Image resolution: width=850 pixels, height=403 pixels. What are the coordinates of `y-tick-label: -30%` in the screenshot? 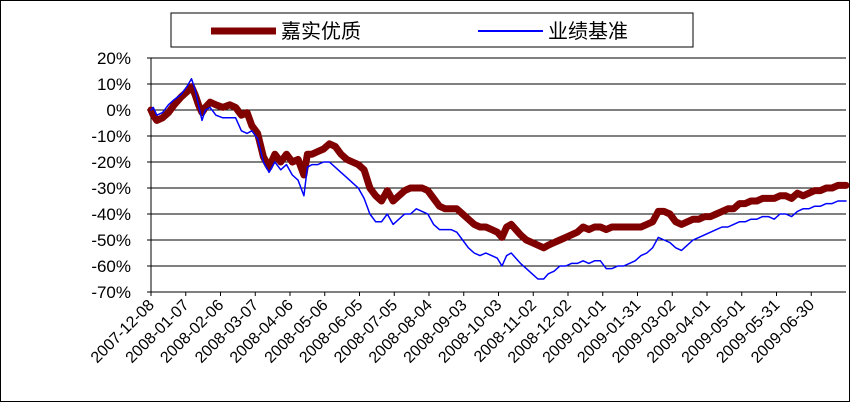 It's located at (111, 188).